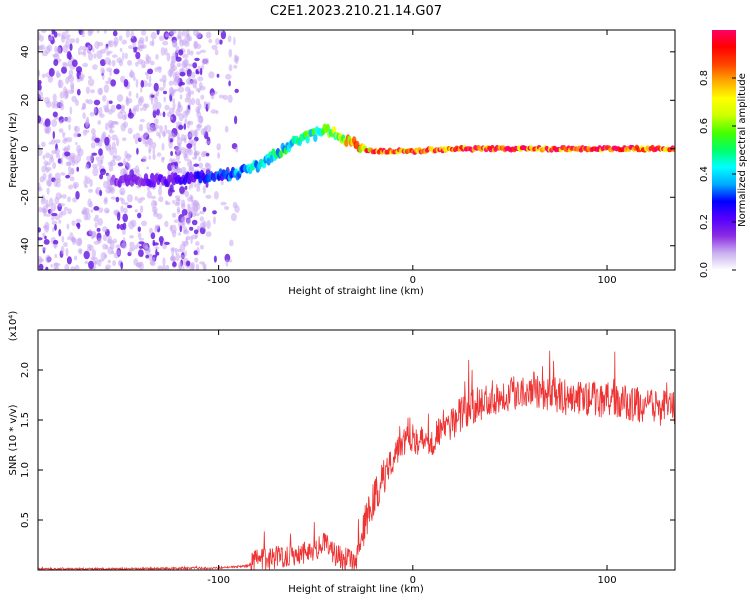  Describe the element at coordinates (704, 78) in the screenshot. I see `colorbar-tick-label: 0.8` at that location.